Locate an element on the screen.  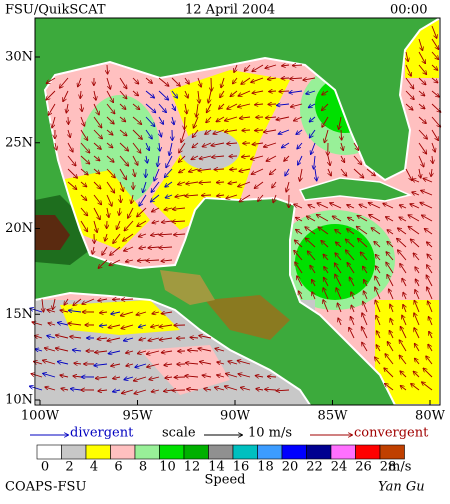
title: FSU/QuikSCAT is located at coordinates (55, 10).